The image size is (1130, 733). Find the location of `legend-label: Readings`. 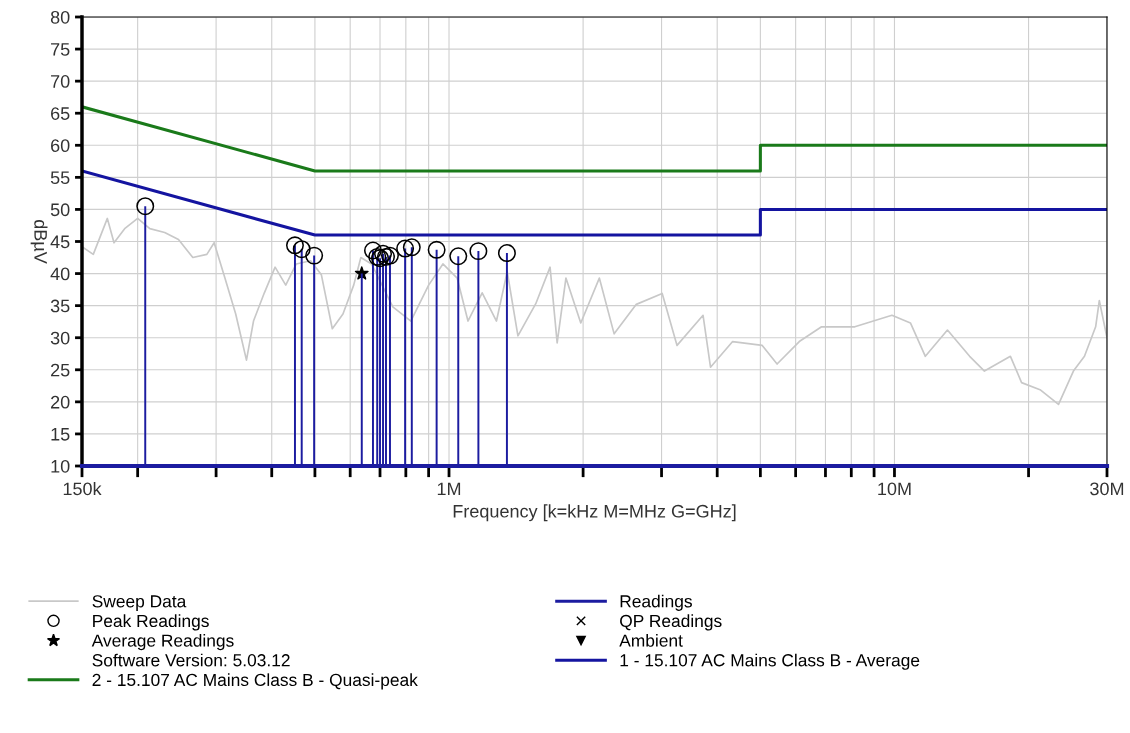

legend-label: Readings is located at coordinates (656, 602).